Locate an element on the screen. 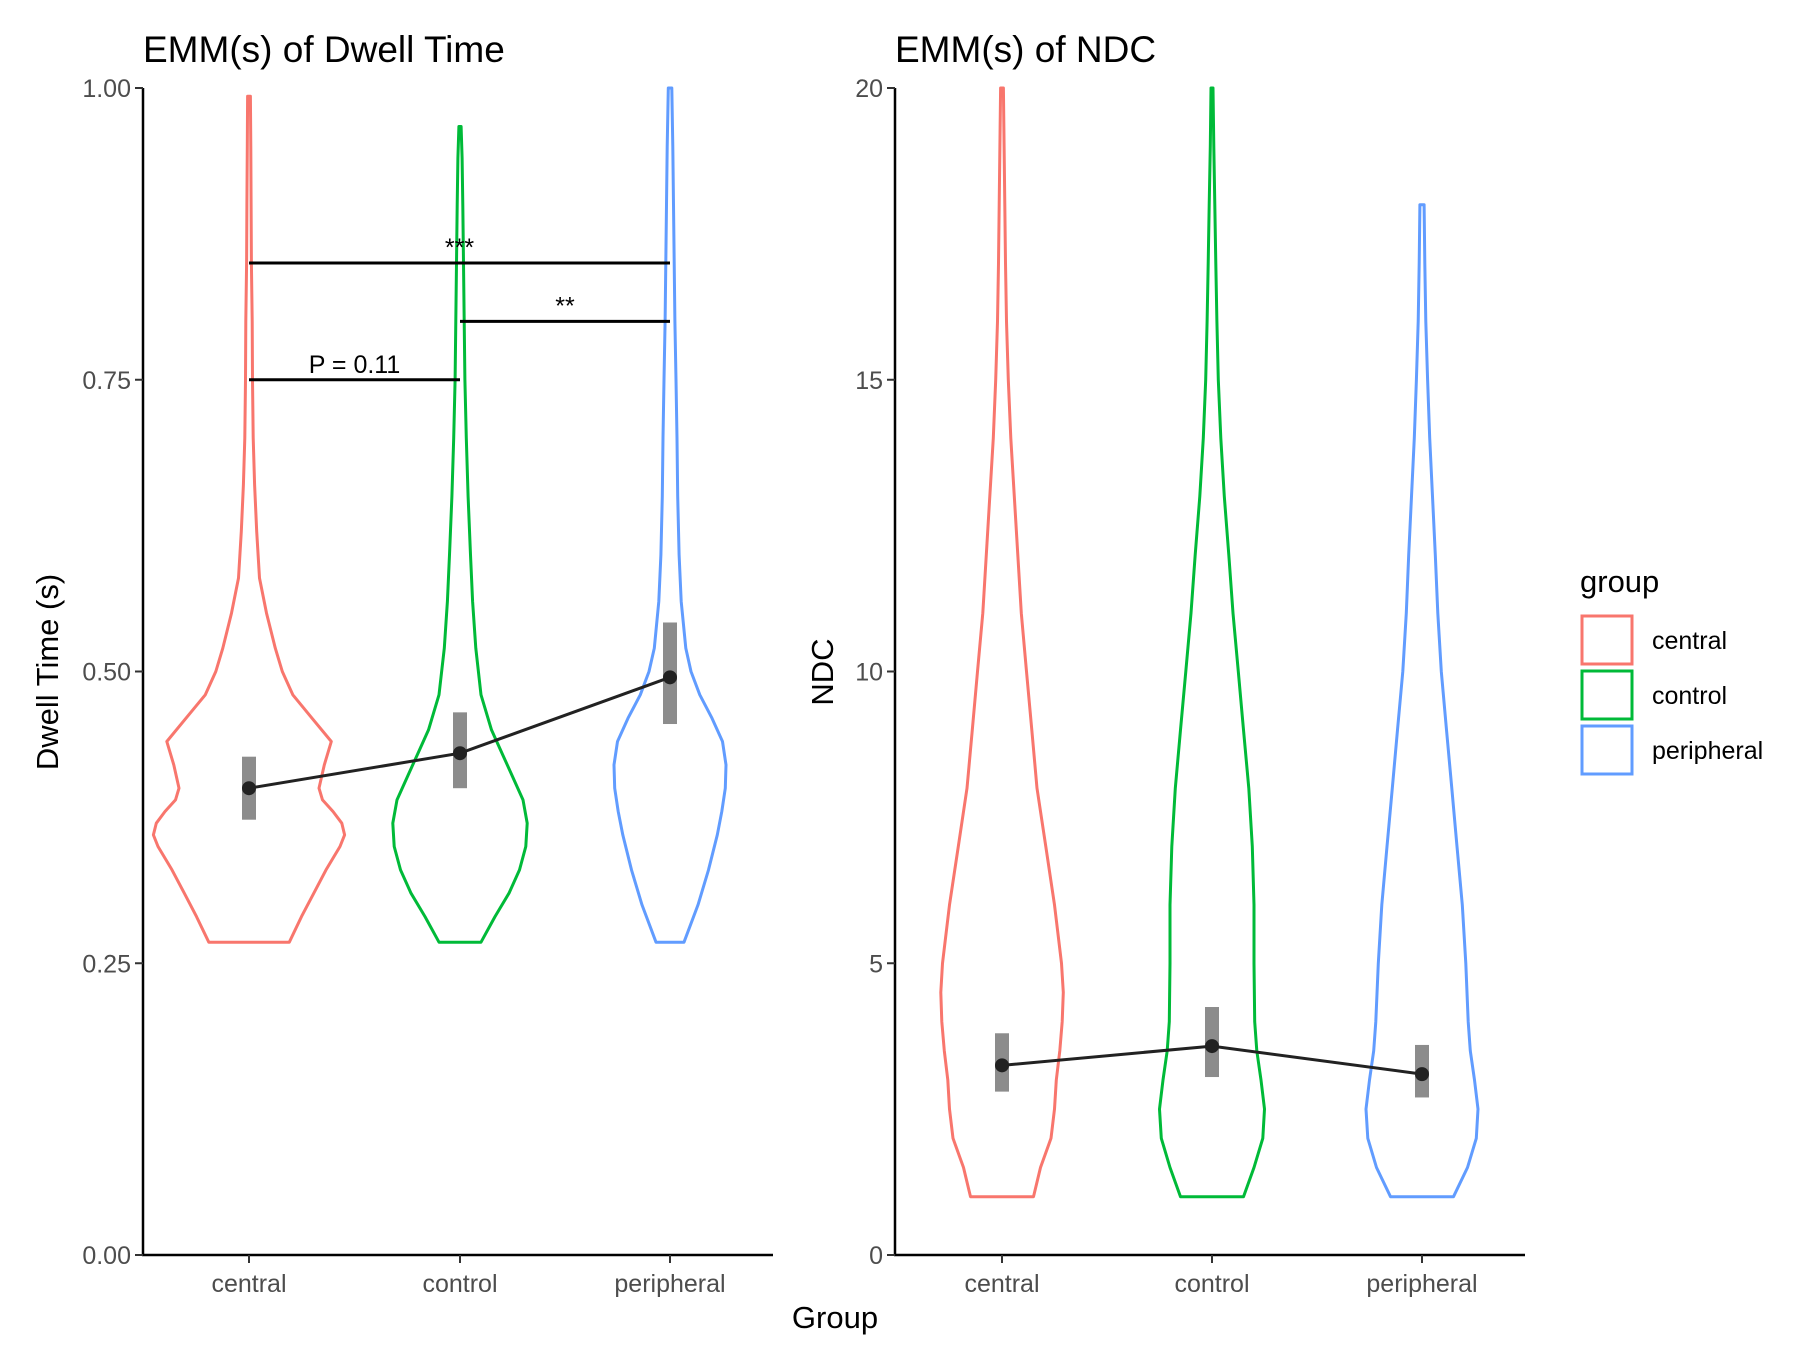  legend-key-control is located at coordinates (1607, 695).